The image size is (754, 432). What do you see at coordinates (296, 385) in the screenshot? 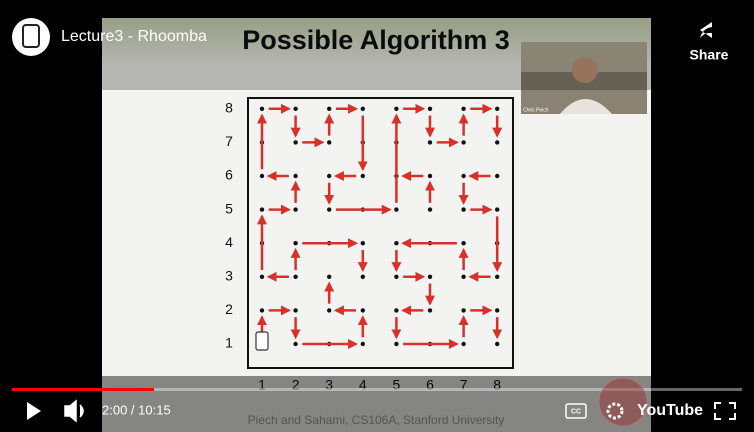
I see `column-label: 2` at bounding box center [296, 385].